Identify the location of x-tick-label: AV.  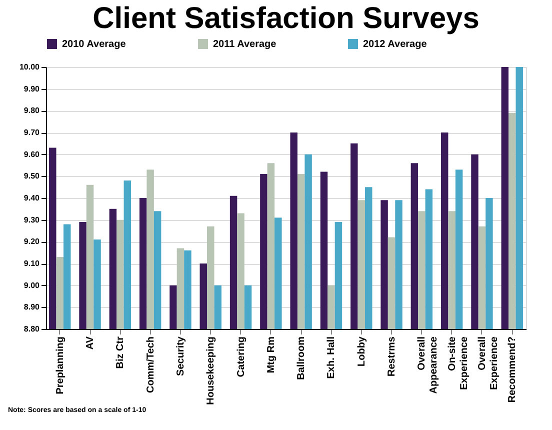
(90, 343).